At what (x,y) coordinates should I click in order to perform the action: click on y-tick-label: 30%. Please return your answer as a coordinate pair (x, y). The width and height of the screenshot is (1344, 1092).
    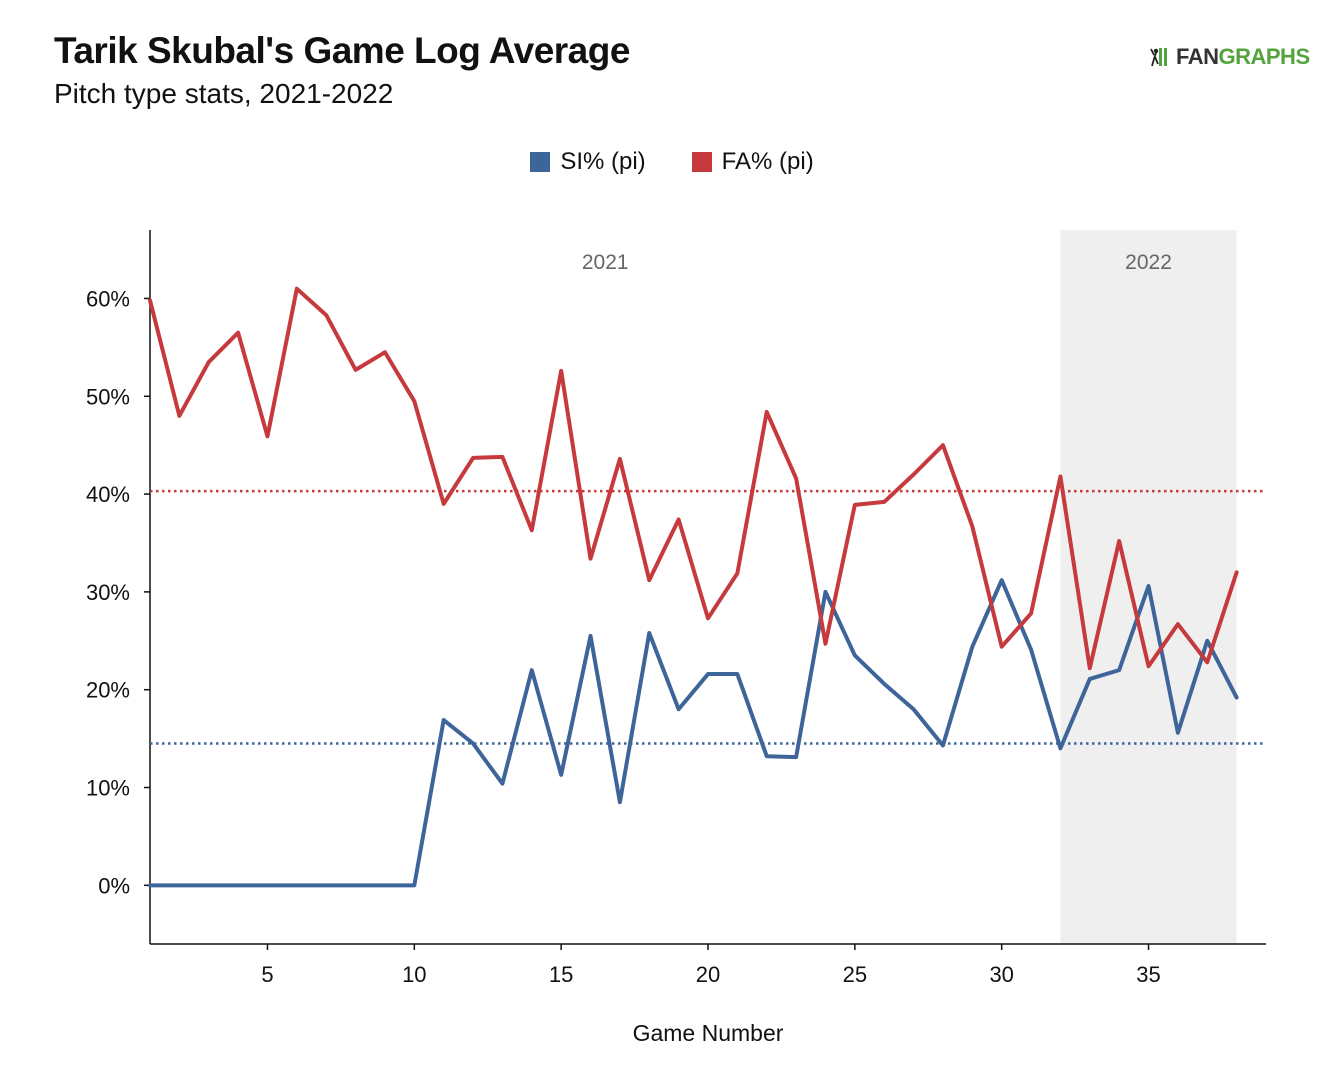
    Looking at the image, I should click on (108, 592).